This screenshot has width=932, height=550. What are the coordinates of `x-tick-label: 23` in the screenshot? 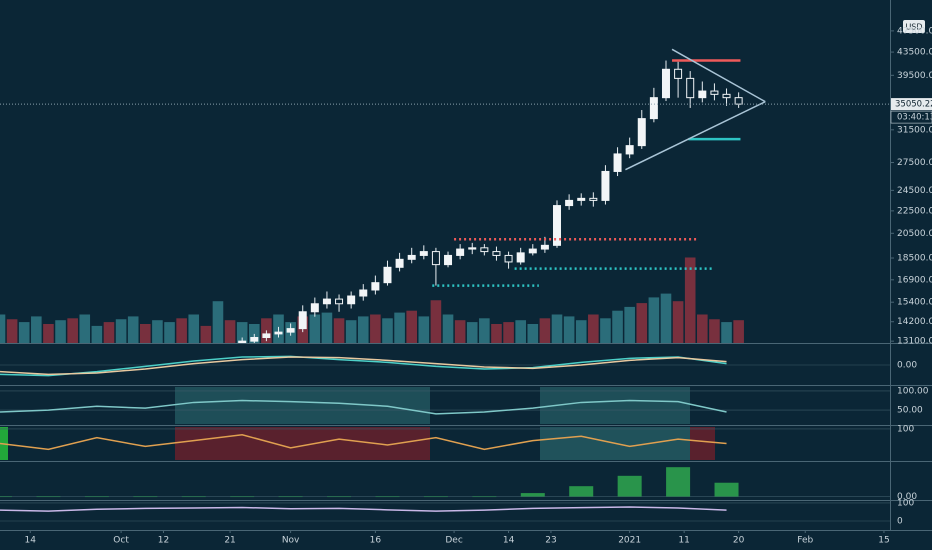 It's located at (550, 541).